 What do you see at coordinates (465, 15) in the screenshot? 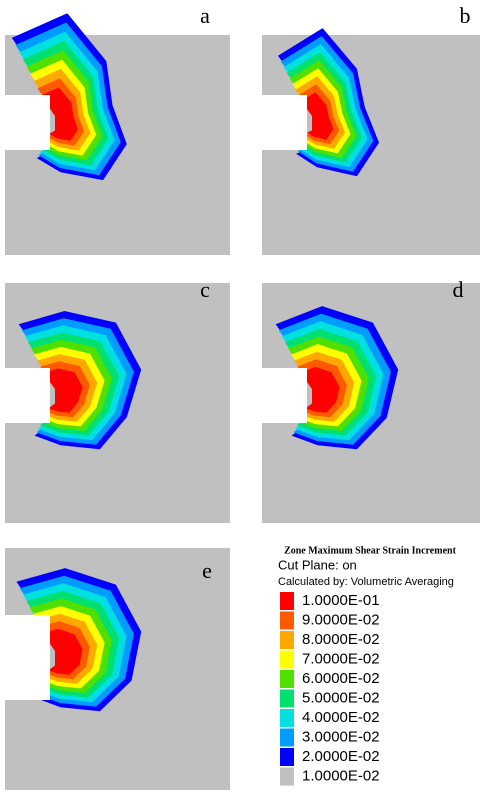
I see `panel-label: b` at bounding box center [465, 15].